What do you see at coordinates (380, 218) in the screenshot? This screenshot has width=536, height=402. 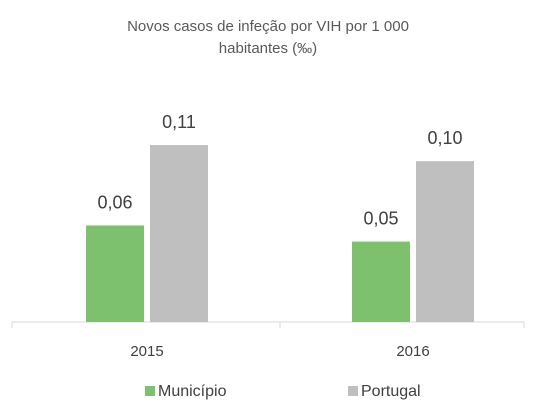 I see `data-label: 0,05` at bounding box center [380, 218].